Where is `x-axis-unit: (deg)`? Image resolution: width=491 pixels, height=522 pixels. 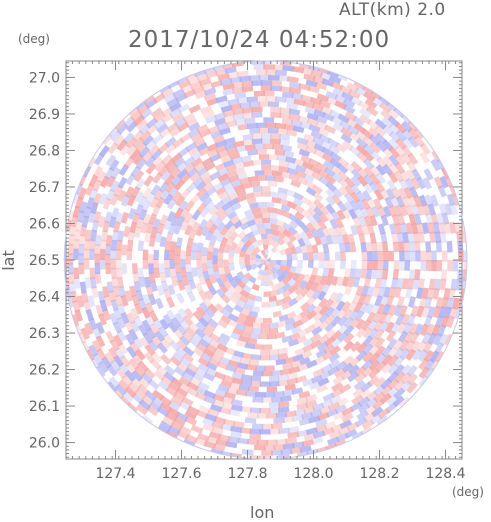 x-axis-unit: (deg) is located at coordinates (468, 492).